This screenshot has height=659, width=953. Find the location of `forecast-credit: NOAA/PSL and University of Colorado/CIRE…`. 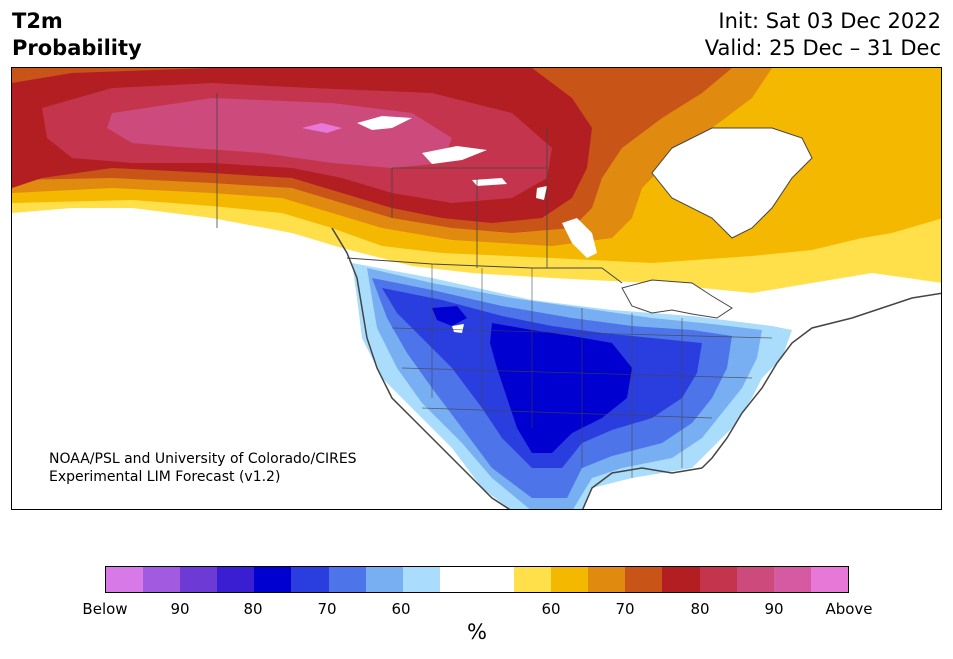

forecast-credit: NOAA/PSL and University of Colorado/CIRE… is located at coordinates (203, 468).